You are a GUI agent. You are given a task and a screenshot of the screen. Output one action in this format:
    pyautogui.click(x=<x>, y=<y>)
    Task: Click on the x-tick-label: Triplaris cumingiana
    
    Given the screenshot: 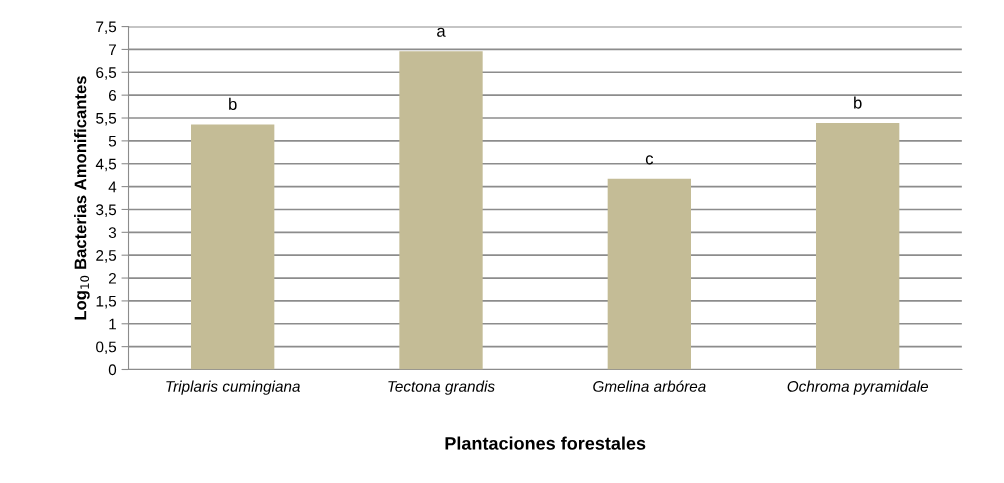 What is the action you would take?
    pyautogui.click(x=233, y=387)
    